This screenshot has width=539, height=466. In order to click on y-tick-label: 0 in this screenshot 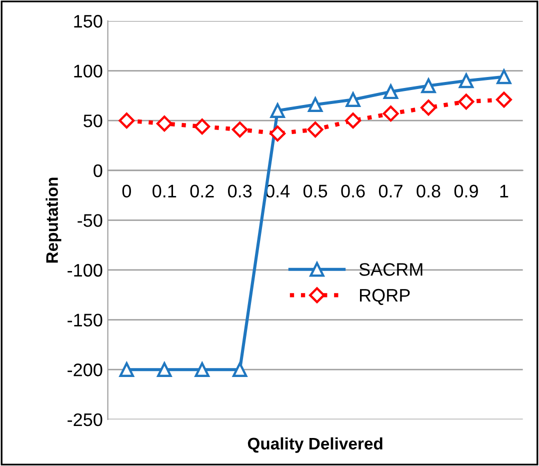, I will do `click(98, 171)`.